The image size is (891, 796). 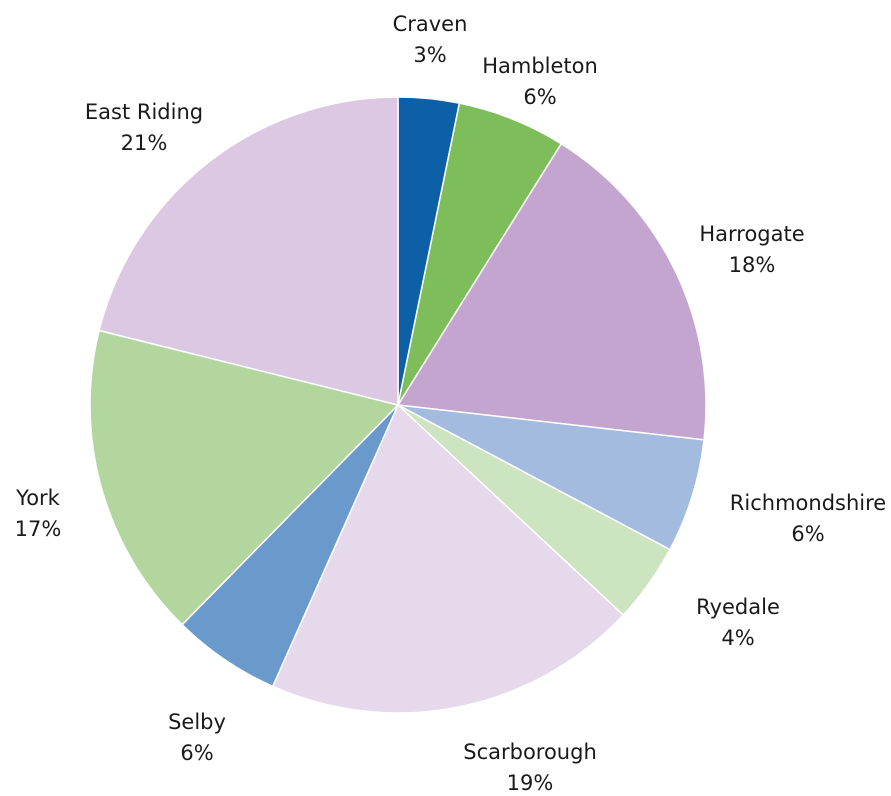 What do you see at coordinates (38, 498) in the screenshot?
I see `slice-label-york: York` at bounding box center [38, 498].